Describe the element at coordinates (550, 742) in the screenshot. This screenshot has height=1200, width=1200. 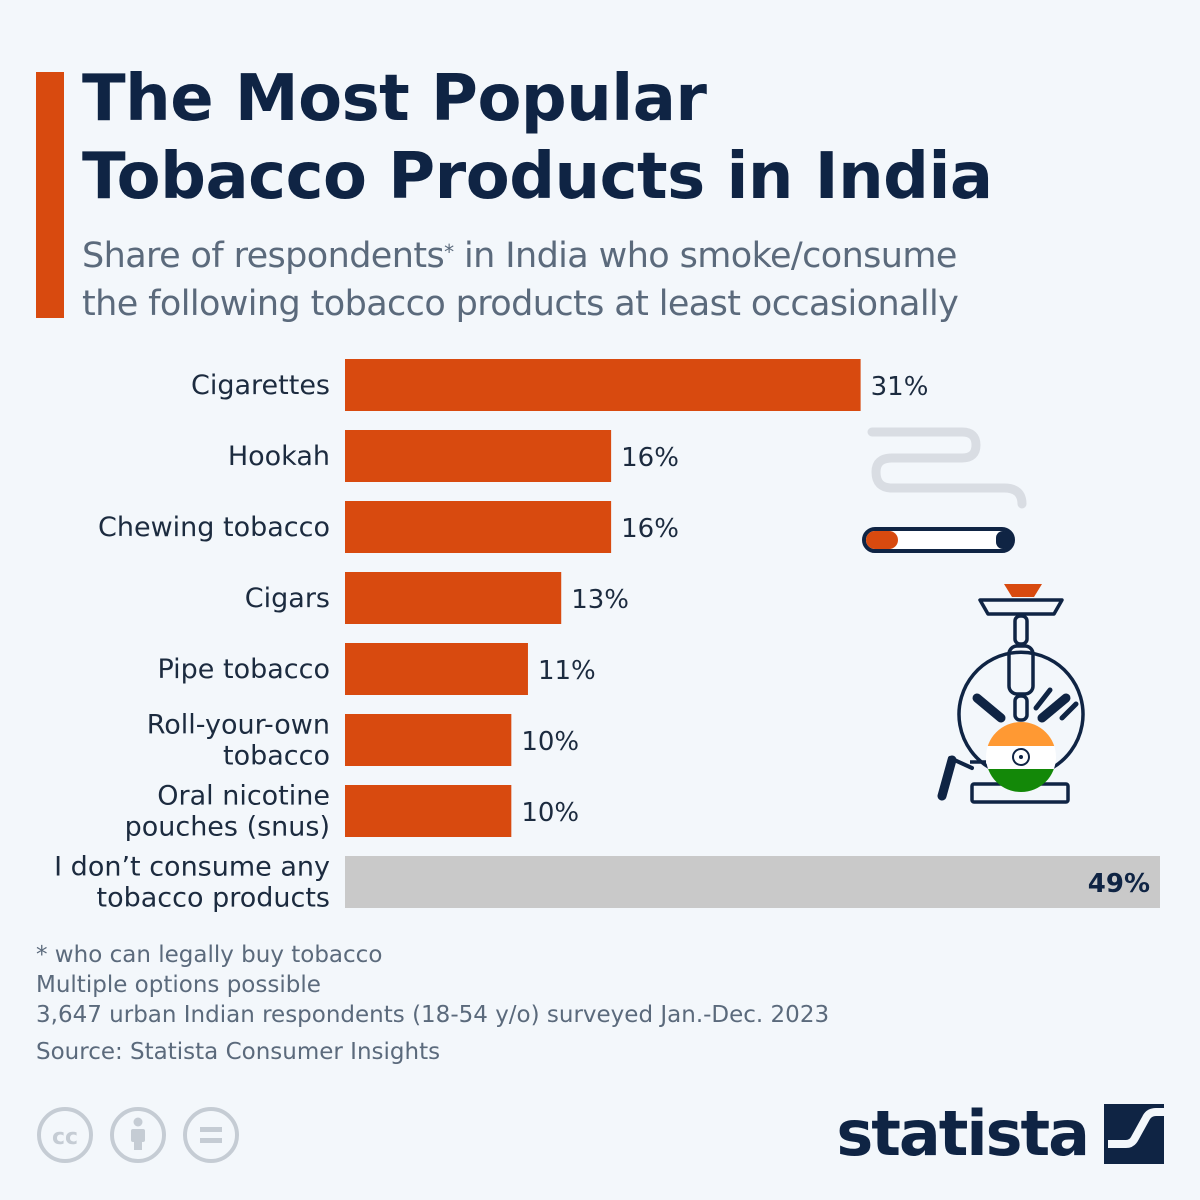
I see `value-label-5: 10%` at that location.